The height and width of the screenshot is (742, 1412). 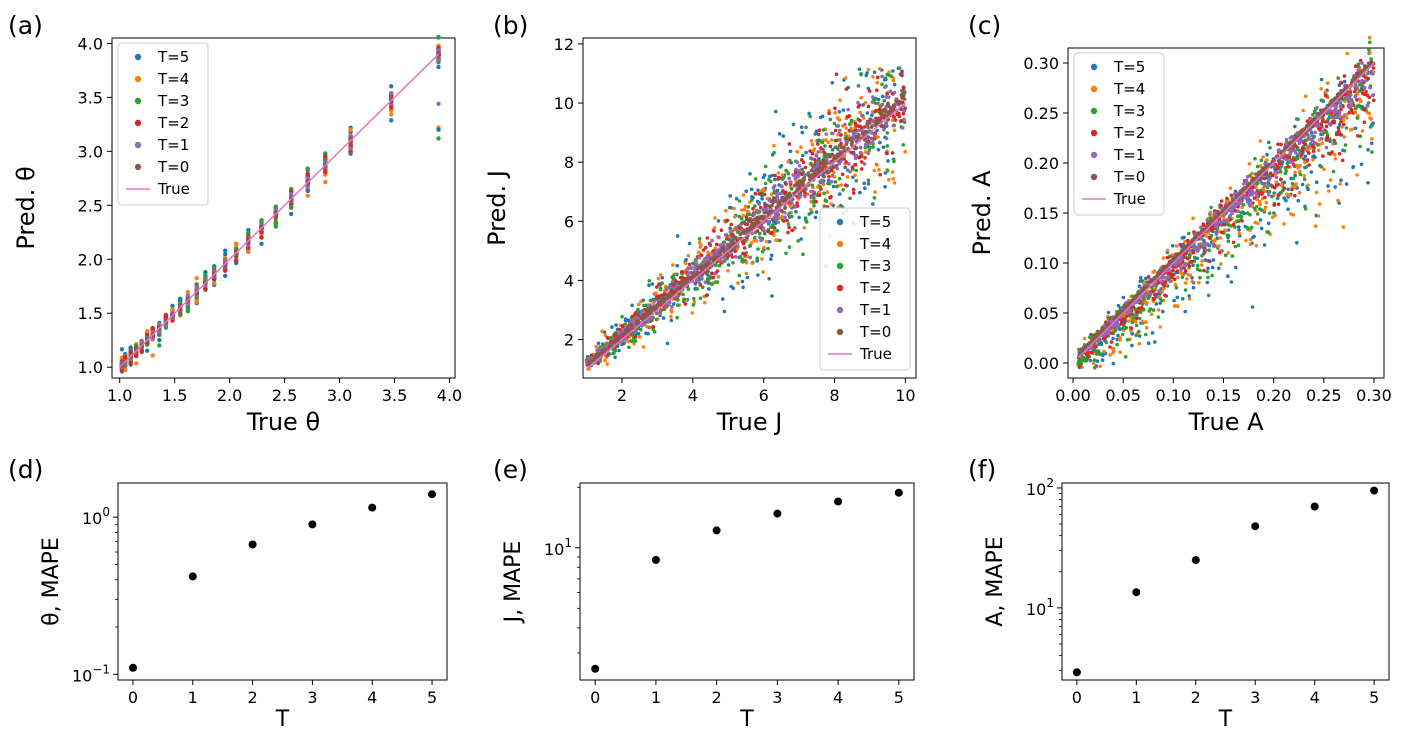 What do you see at coordinates (138, 123) in the screenshot?
I see `panel-a-legend-marker` at bounding box center [138, 123].